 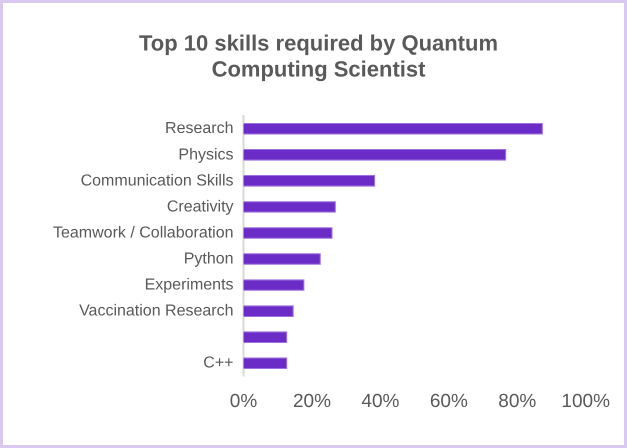 What do you see at coordinates (517, 401) in the screenshot?
I see `x-tick-label: 80%` at bounding box center [517, 401].